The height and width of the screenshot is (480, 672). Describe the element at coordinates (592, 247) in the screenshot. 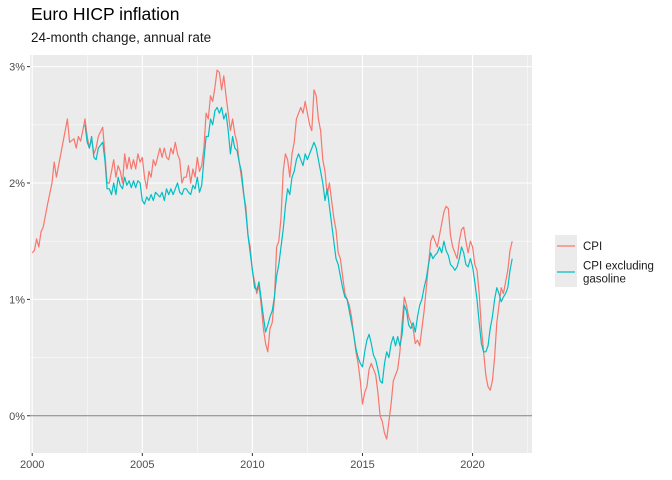

I see `legend-label: CPI` at that location.